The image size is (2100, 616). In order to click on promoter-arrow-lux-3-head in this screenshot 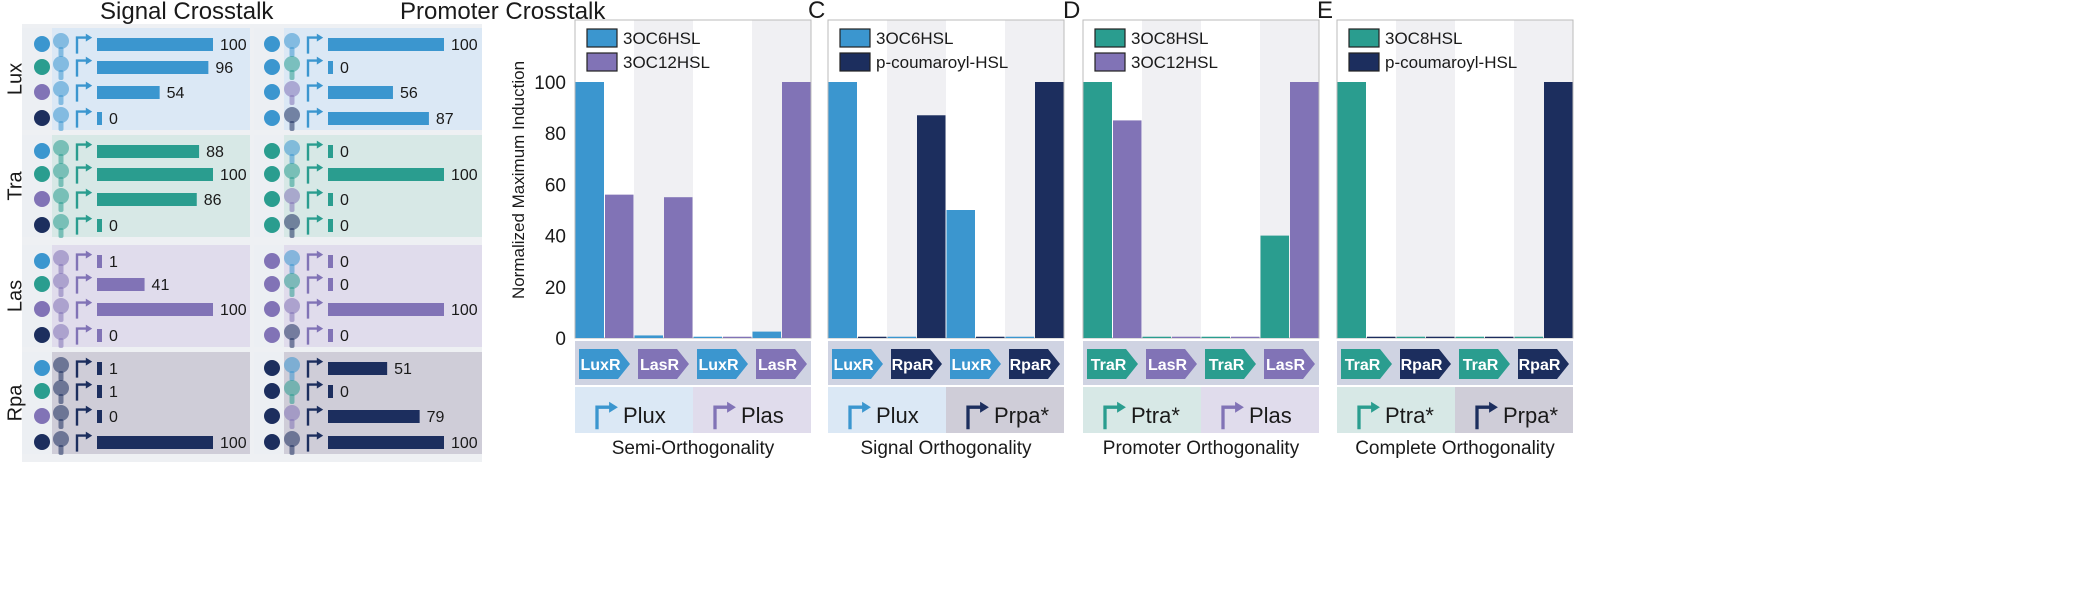, I will do `click(320, 111)`.